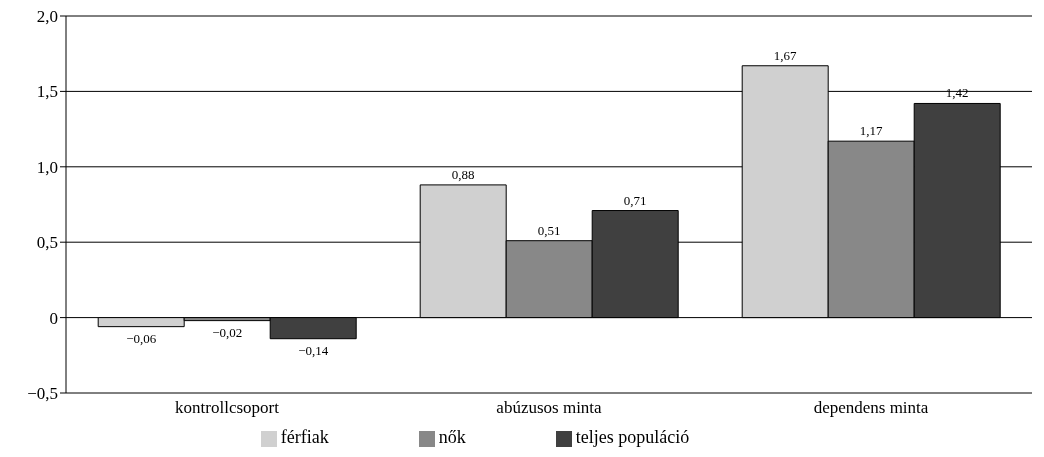 This screenshot has width=1044, height=457. What do you see at coordinates (42, 394) in the screenshot?
I see `y-tick-label: −0,5` at bounding box center [42, 394].